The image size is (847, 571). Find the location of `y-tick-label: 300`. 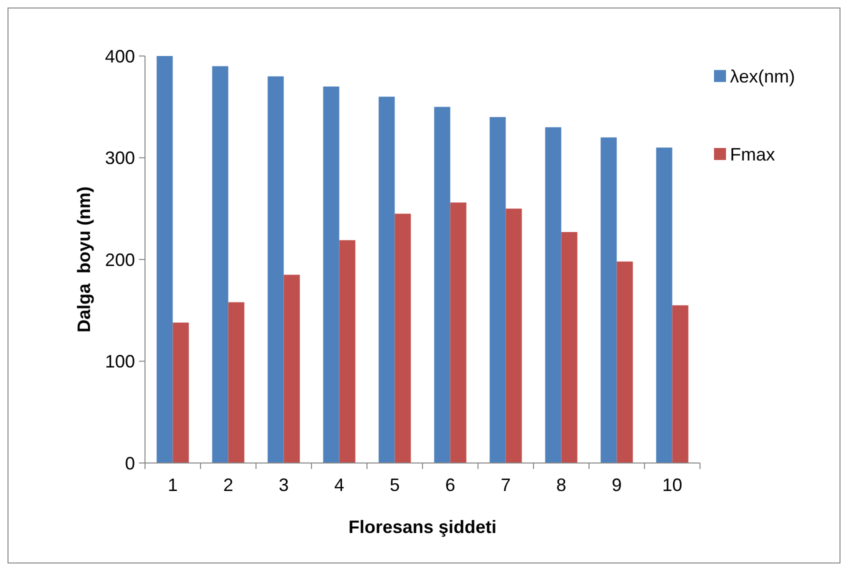

y-tick-label: 300 is located at coordinates (119, 158).